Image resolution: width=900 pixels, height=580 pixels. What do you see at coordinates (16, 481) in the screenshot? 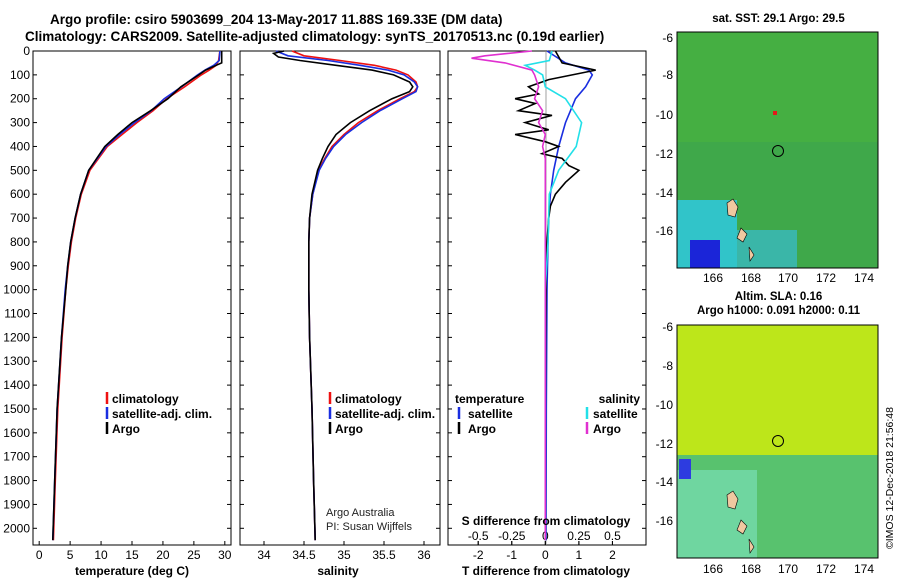
I see `depth-tick-label: 1800` at bounding box center [16, 481].